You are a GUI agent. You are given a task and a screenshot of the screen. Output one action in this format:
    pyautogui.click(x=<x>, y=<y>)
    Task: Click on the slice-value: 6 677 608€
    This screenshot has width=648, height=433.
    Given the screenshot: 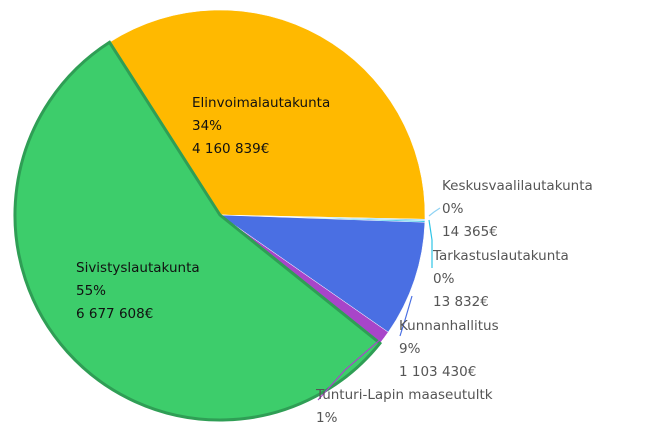 What is the action you would take?
    pyautogui.click(x=114, y=314)
    